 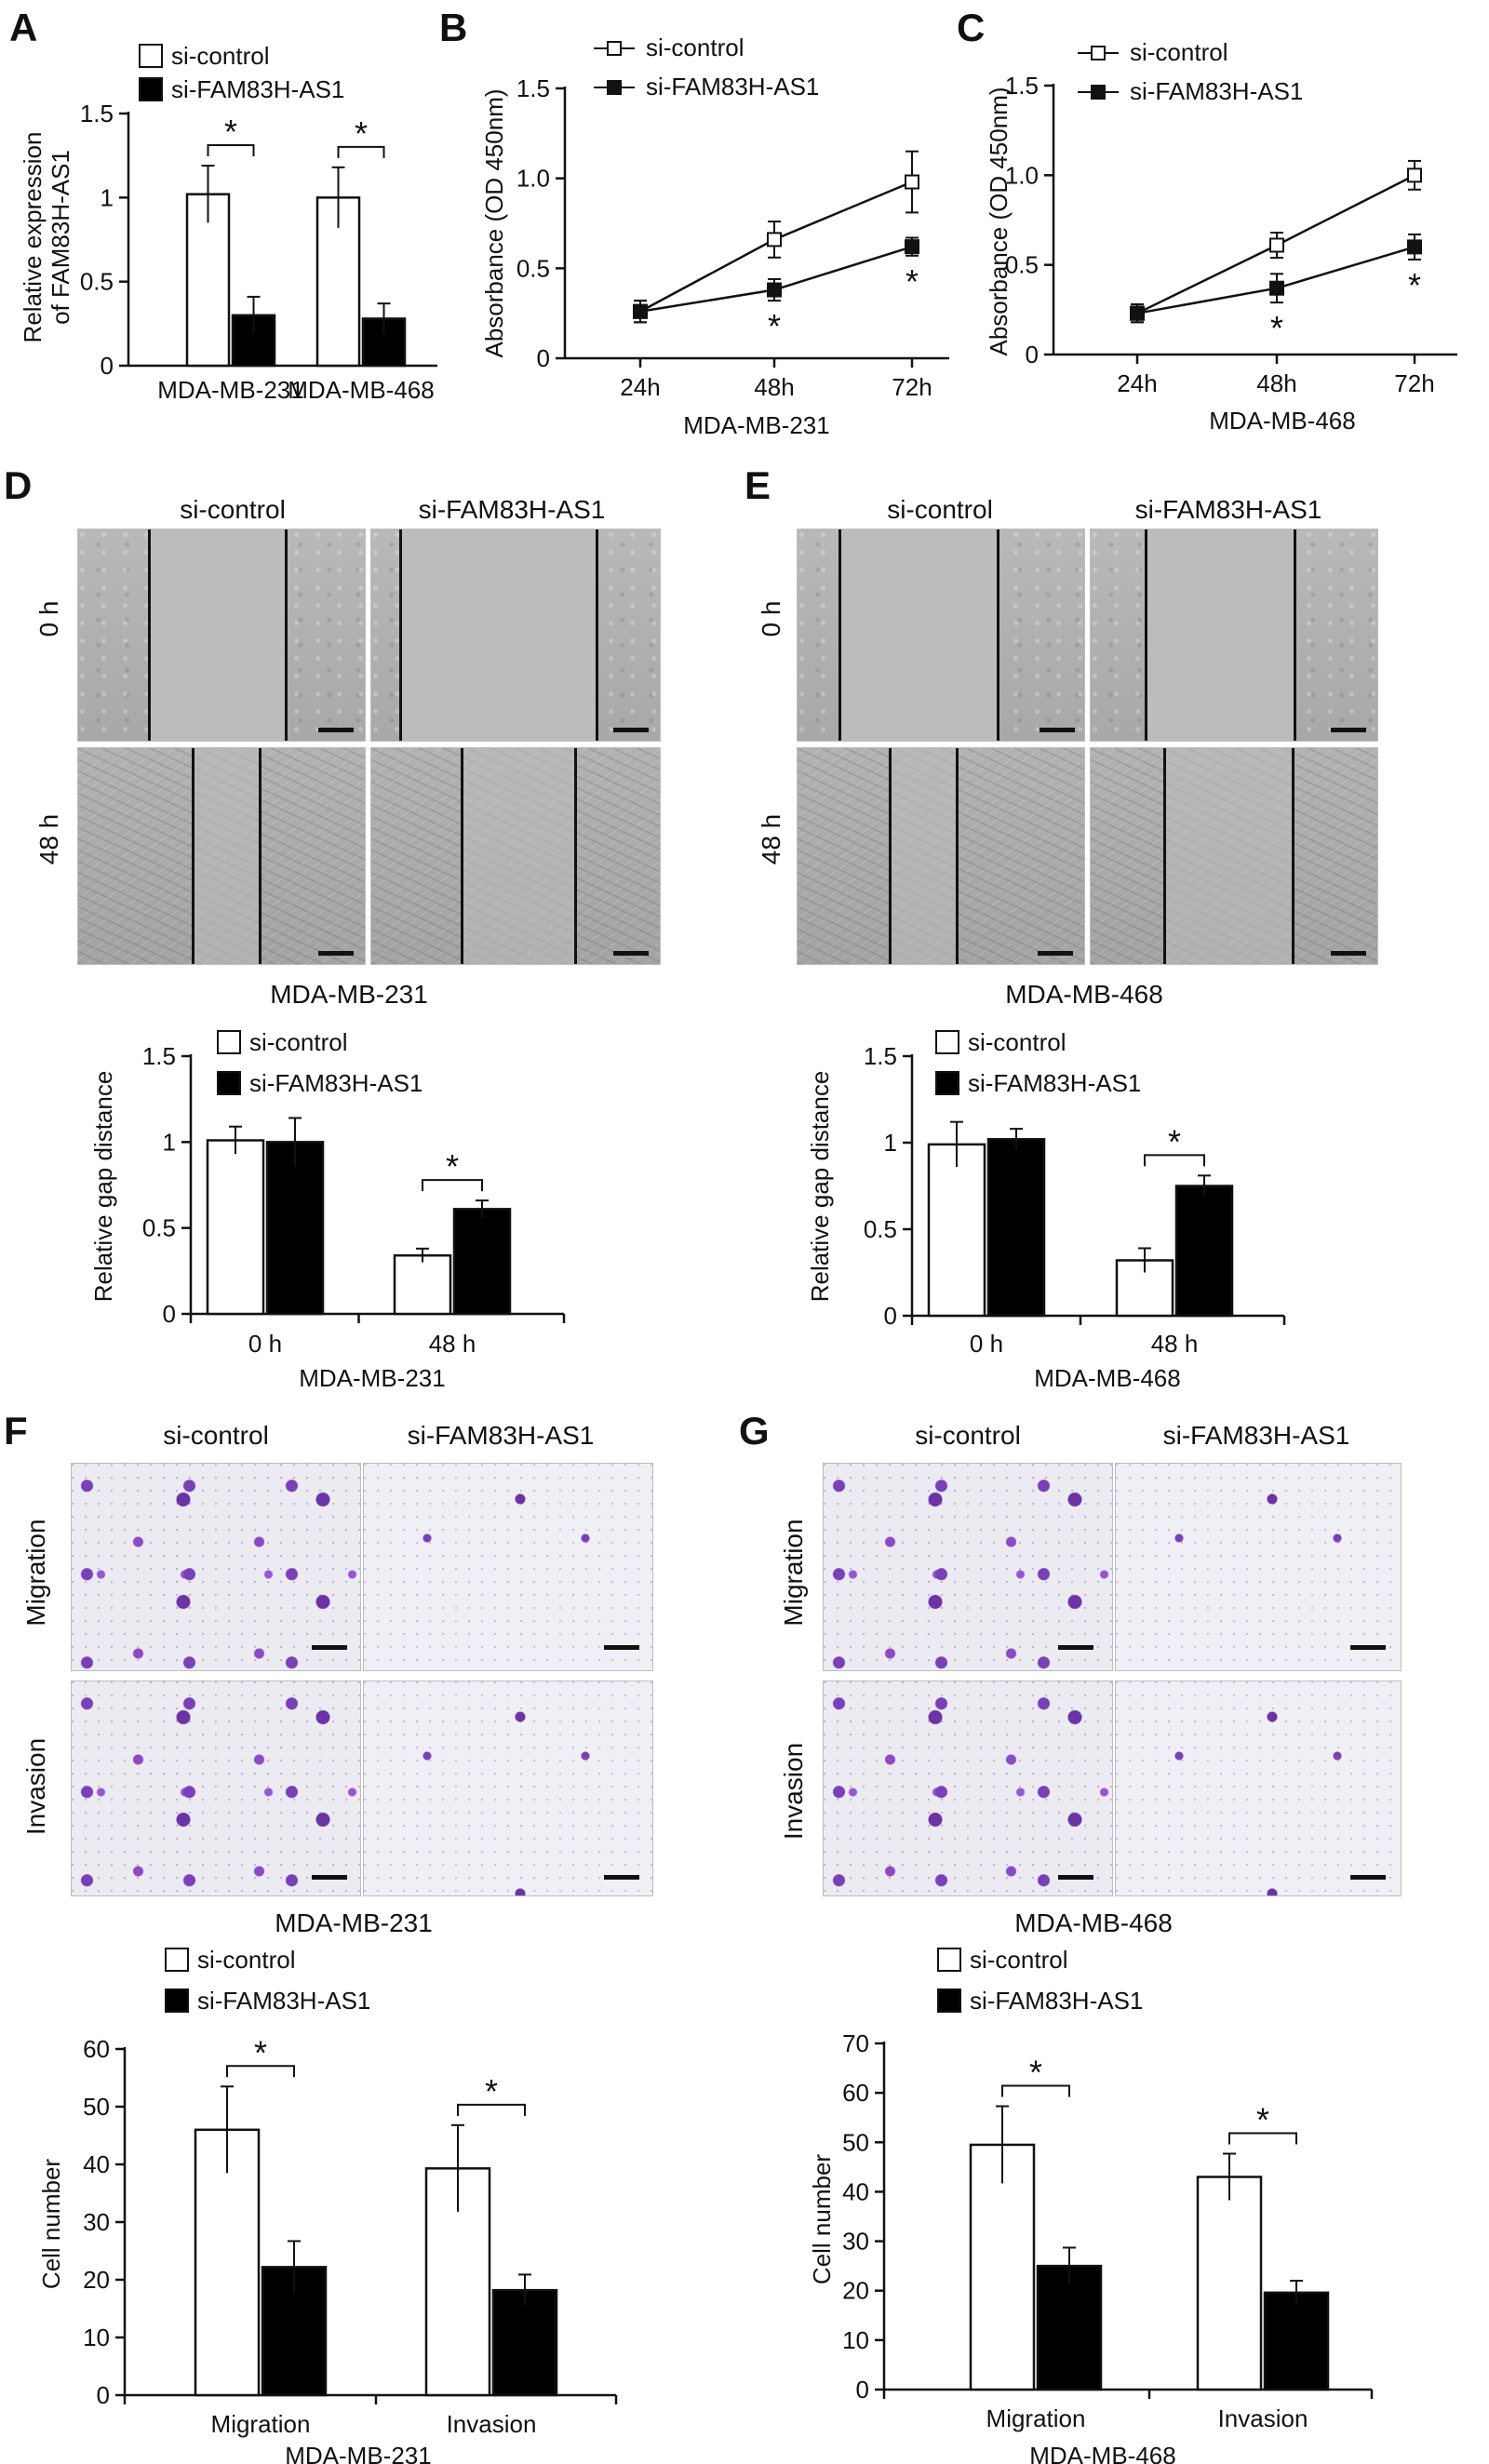 I want to click on chart-c-x-tick-label: 72h, so click(x=1414, y=383).